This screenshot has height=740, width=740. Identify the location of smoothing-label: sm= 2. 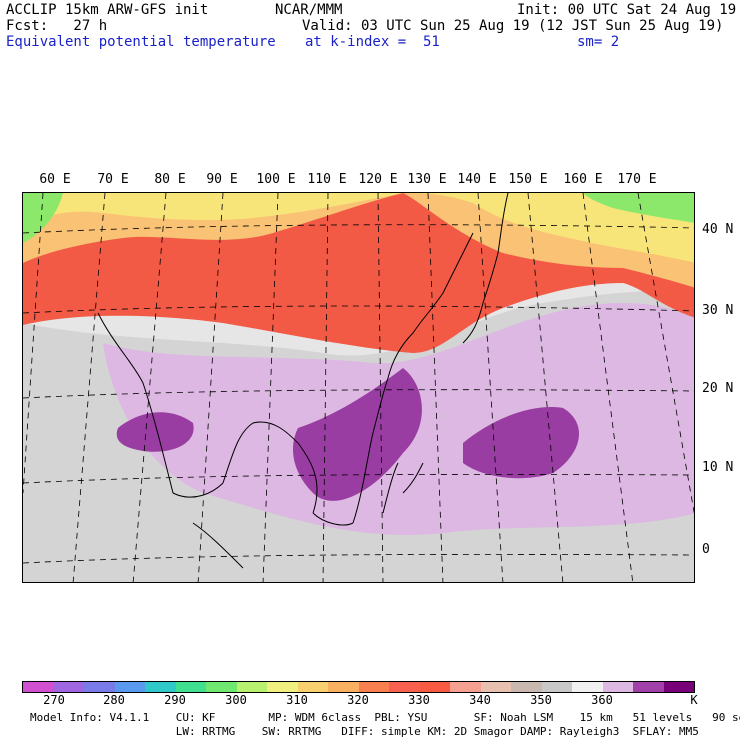
(598, 42).